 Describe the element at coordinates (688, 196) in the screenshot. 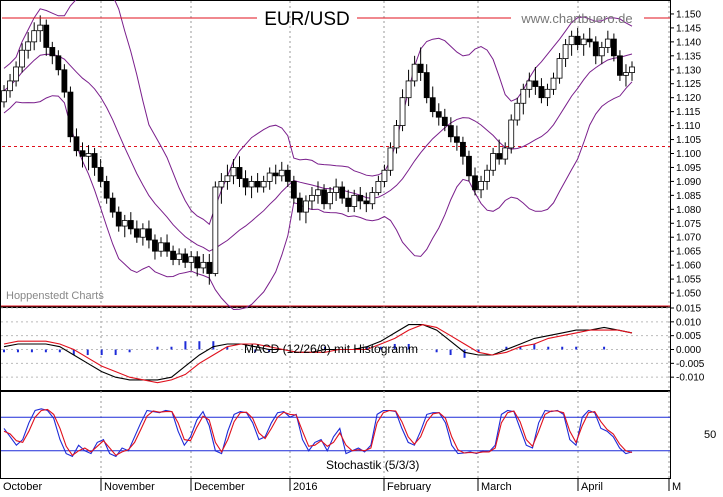

I see `price-tick-label: 1.085` at that location.